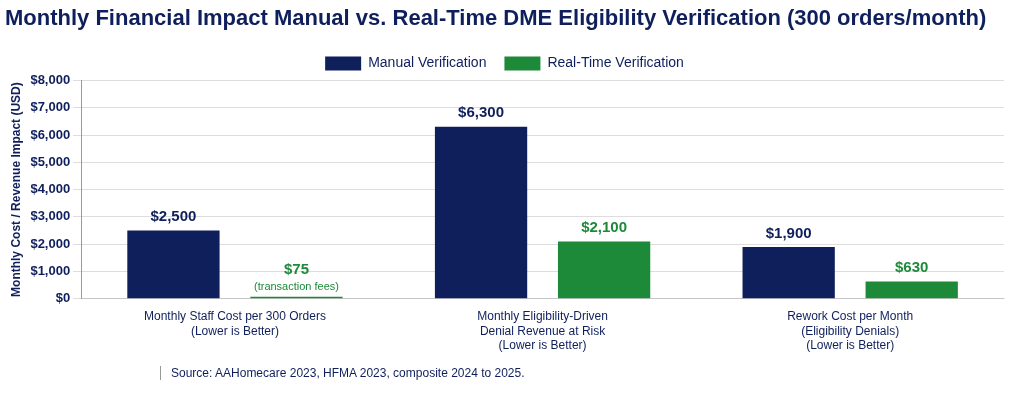  I want to click on source-note: Source: AAHomecare 2023, HFMA 2023, composite 2024 to 2025., so click(348, 373).